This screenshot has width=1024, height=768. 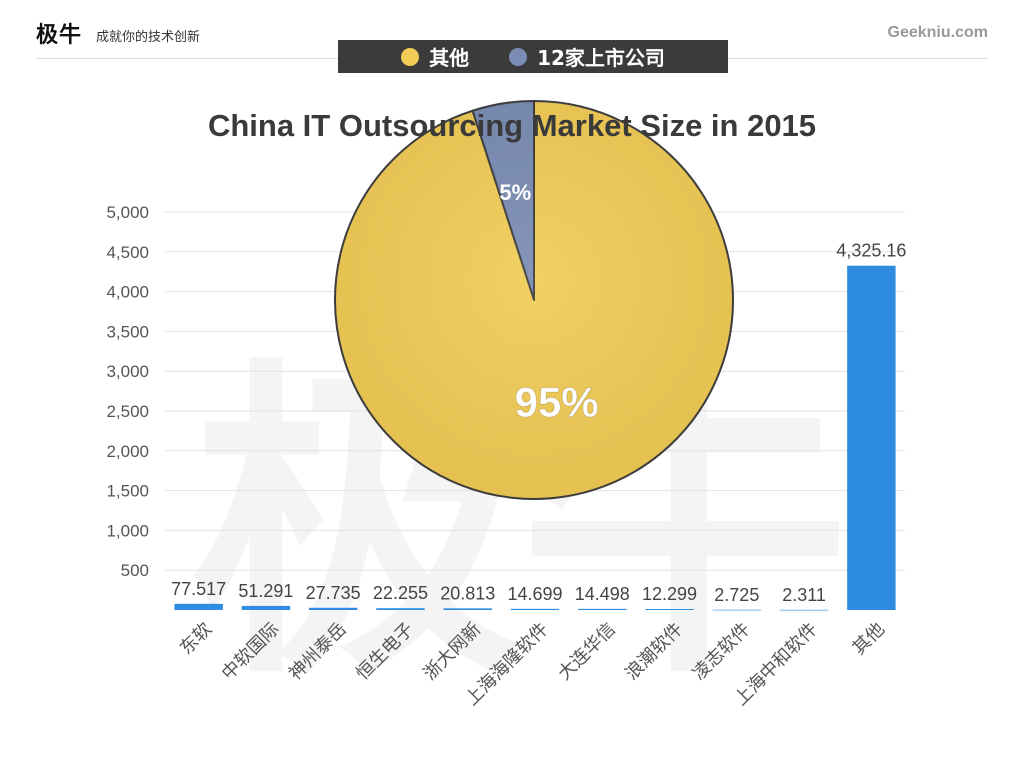 What do you see at coordinates (449, 58) in the screenshot?
I see `legend-label-other: 其他` at bounding box center [449, 58].